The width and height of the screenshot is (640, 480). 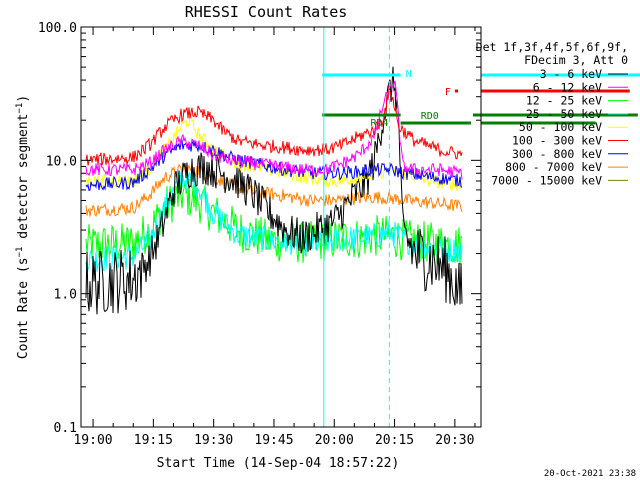 What do you see at coordinates (92, 440) in the screenshot?
I see `x-tick-label: 19:00` at bounding box center [92, 440].